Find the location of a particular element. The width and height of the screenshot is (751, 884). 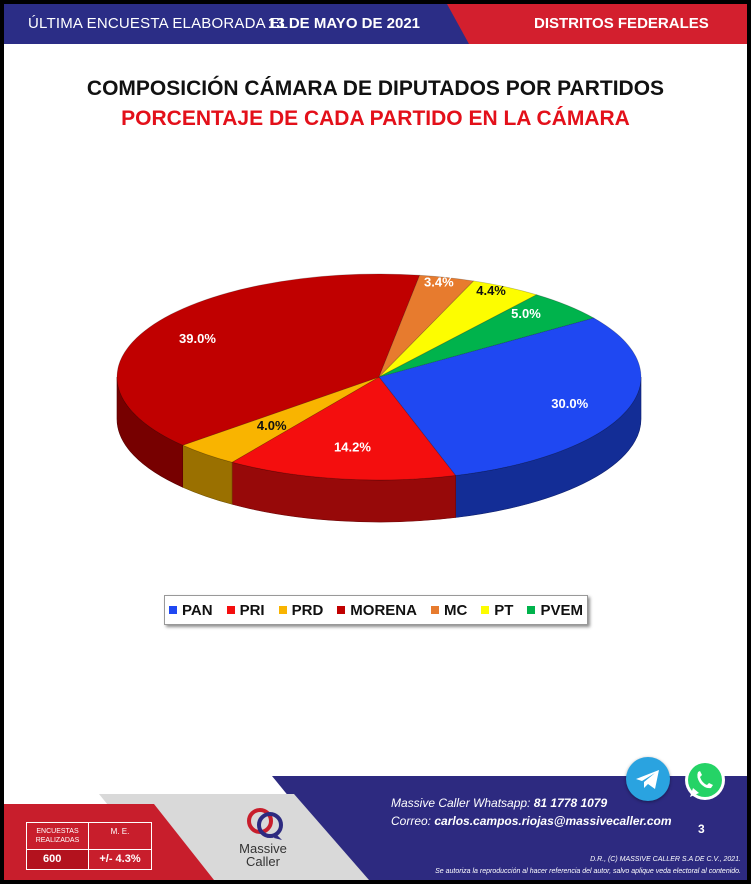

moe-value: +/- 4.3% is located at coordinates (120, 859).